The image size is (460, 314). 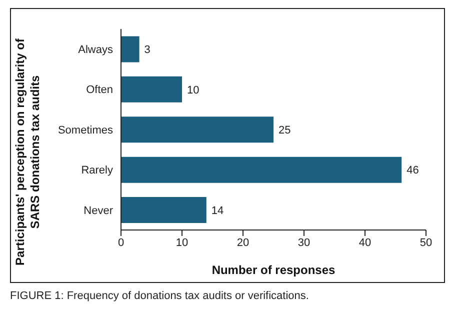 What do you see at coordinates (97, 170) in the screenshot?
I see `y-tick-label: Rarely` at bounding box center [97, 170].